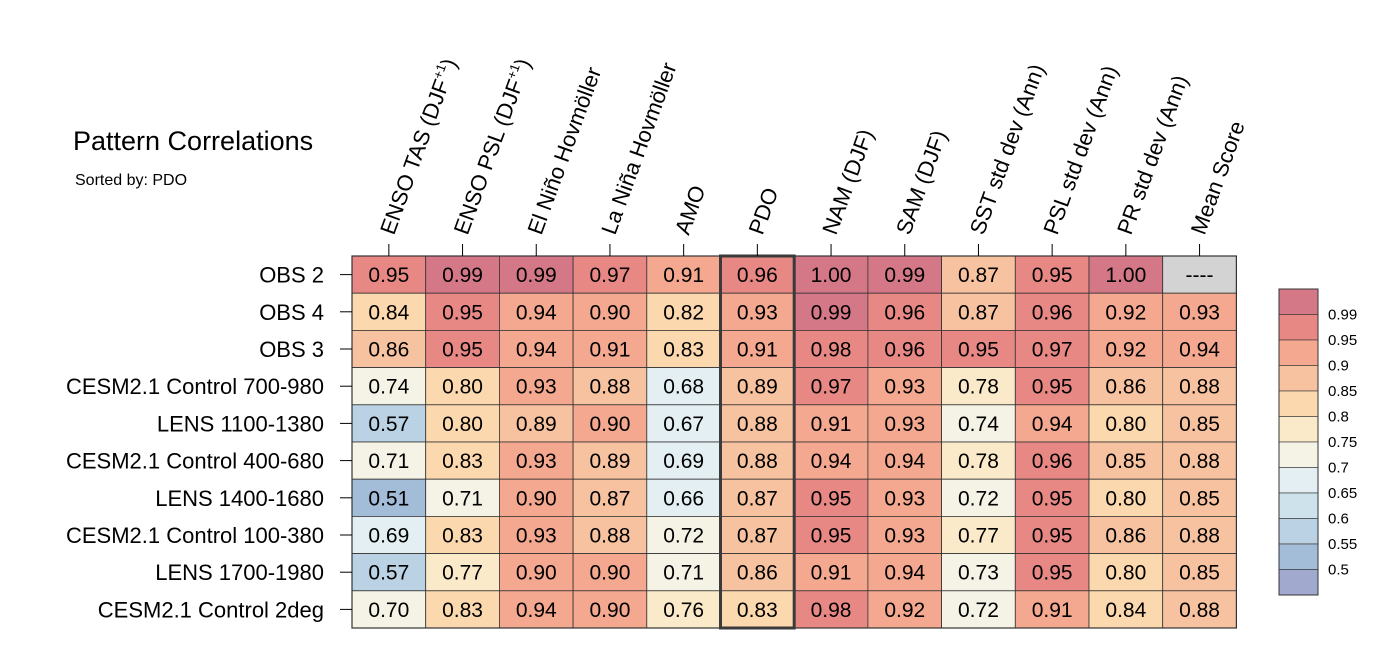 Image resolution: width=1384 pixels, height=651 pixels. I want to click on cell-value: 0.70, so click(388, 610).